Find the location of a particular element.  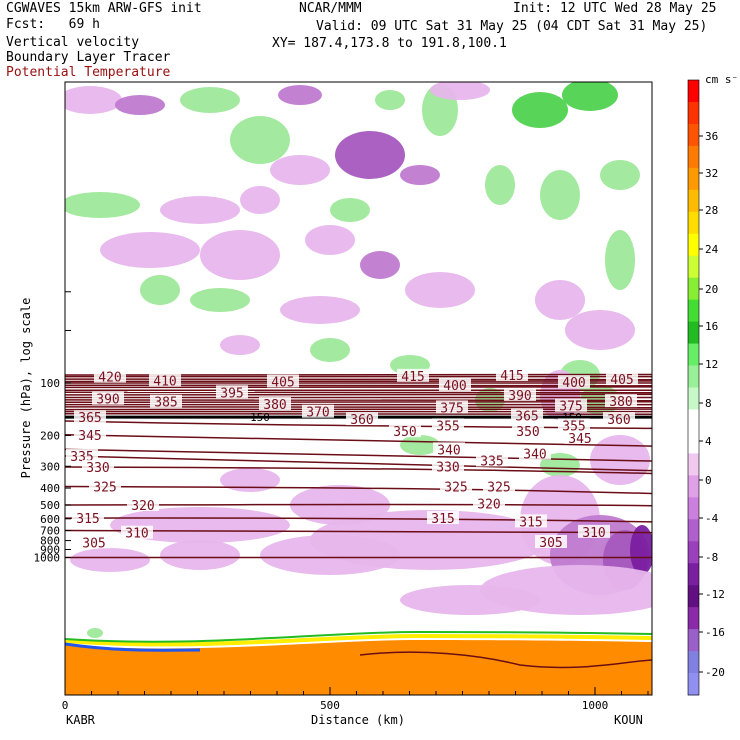

theta-contour-label: 335 is located at coordinates (491, 461).